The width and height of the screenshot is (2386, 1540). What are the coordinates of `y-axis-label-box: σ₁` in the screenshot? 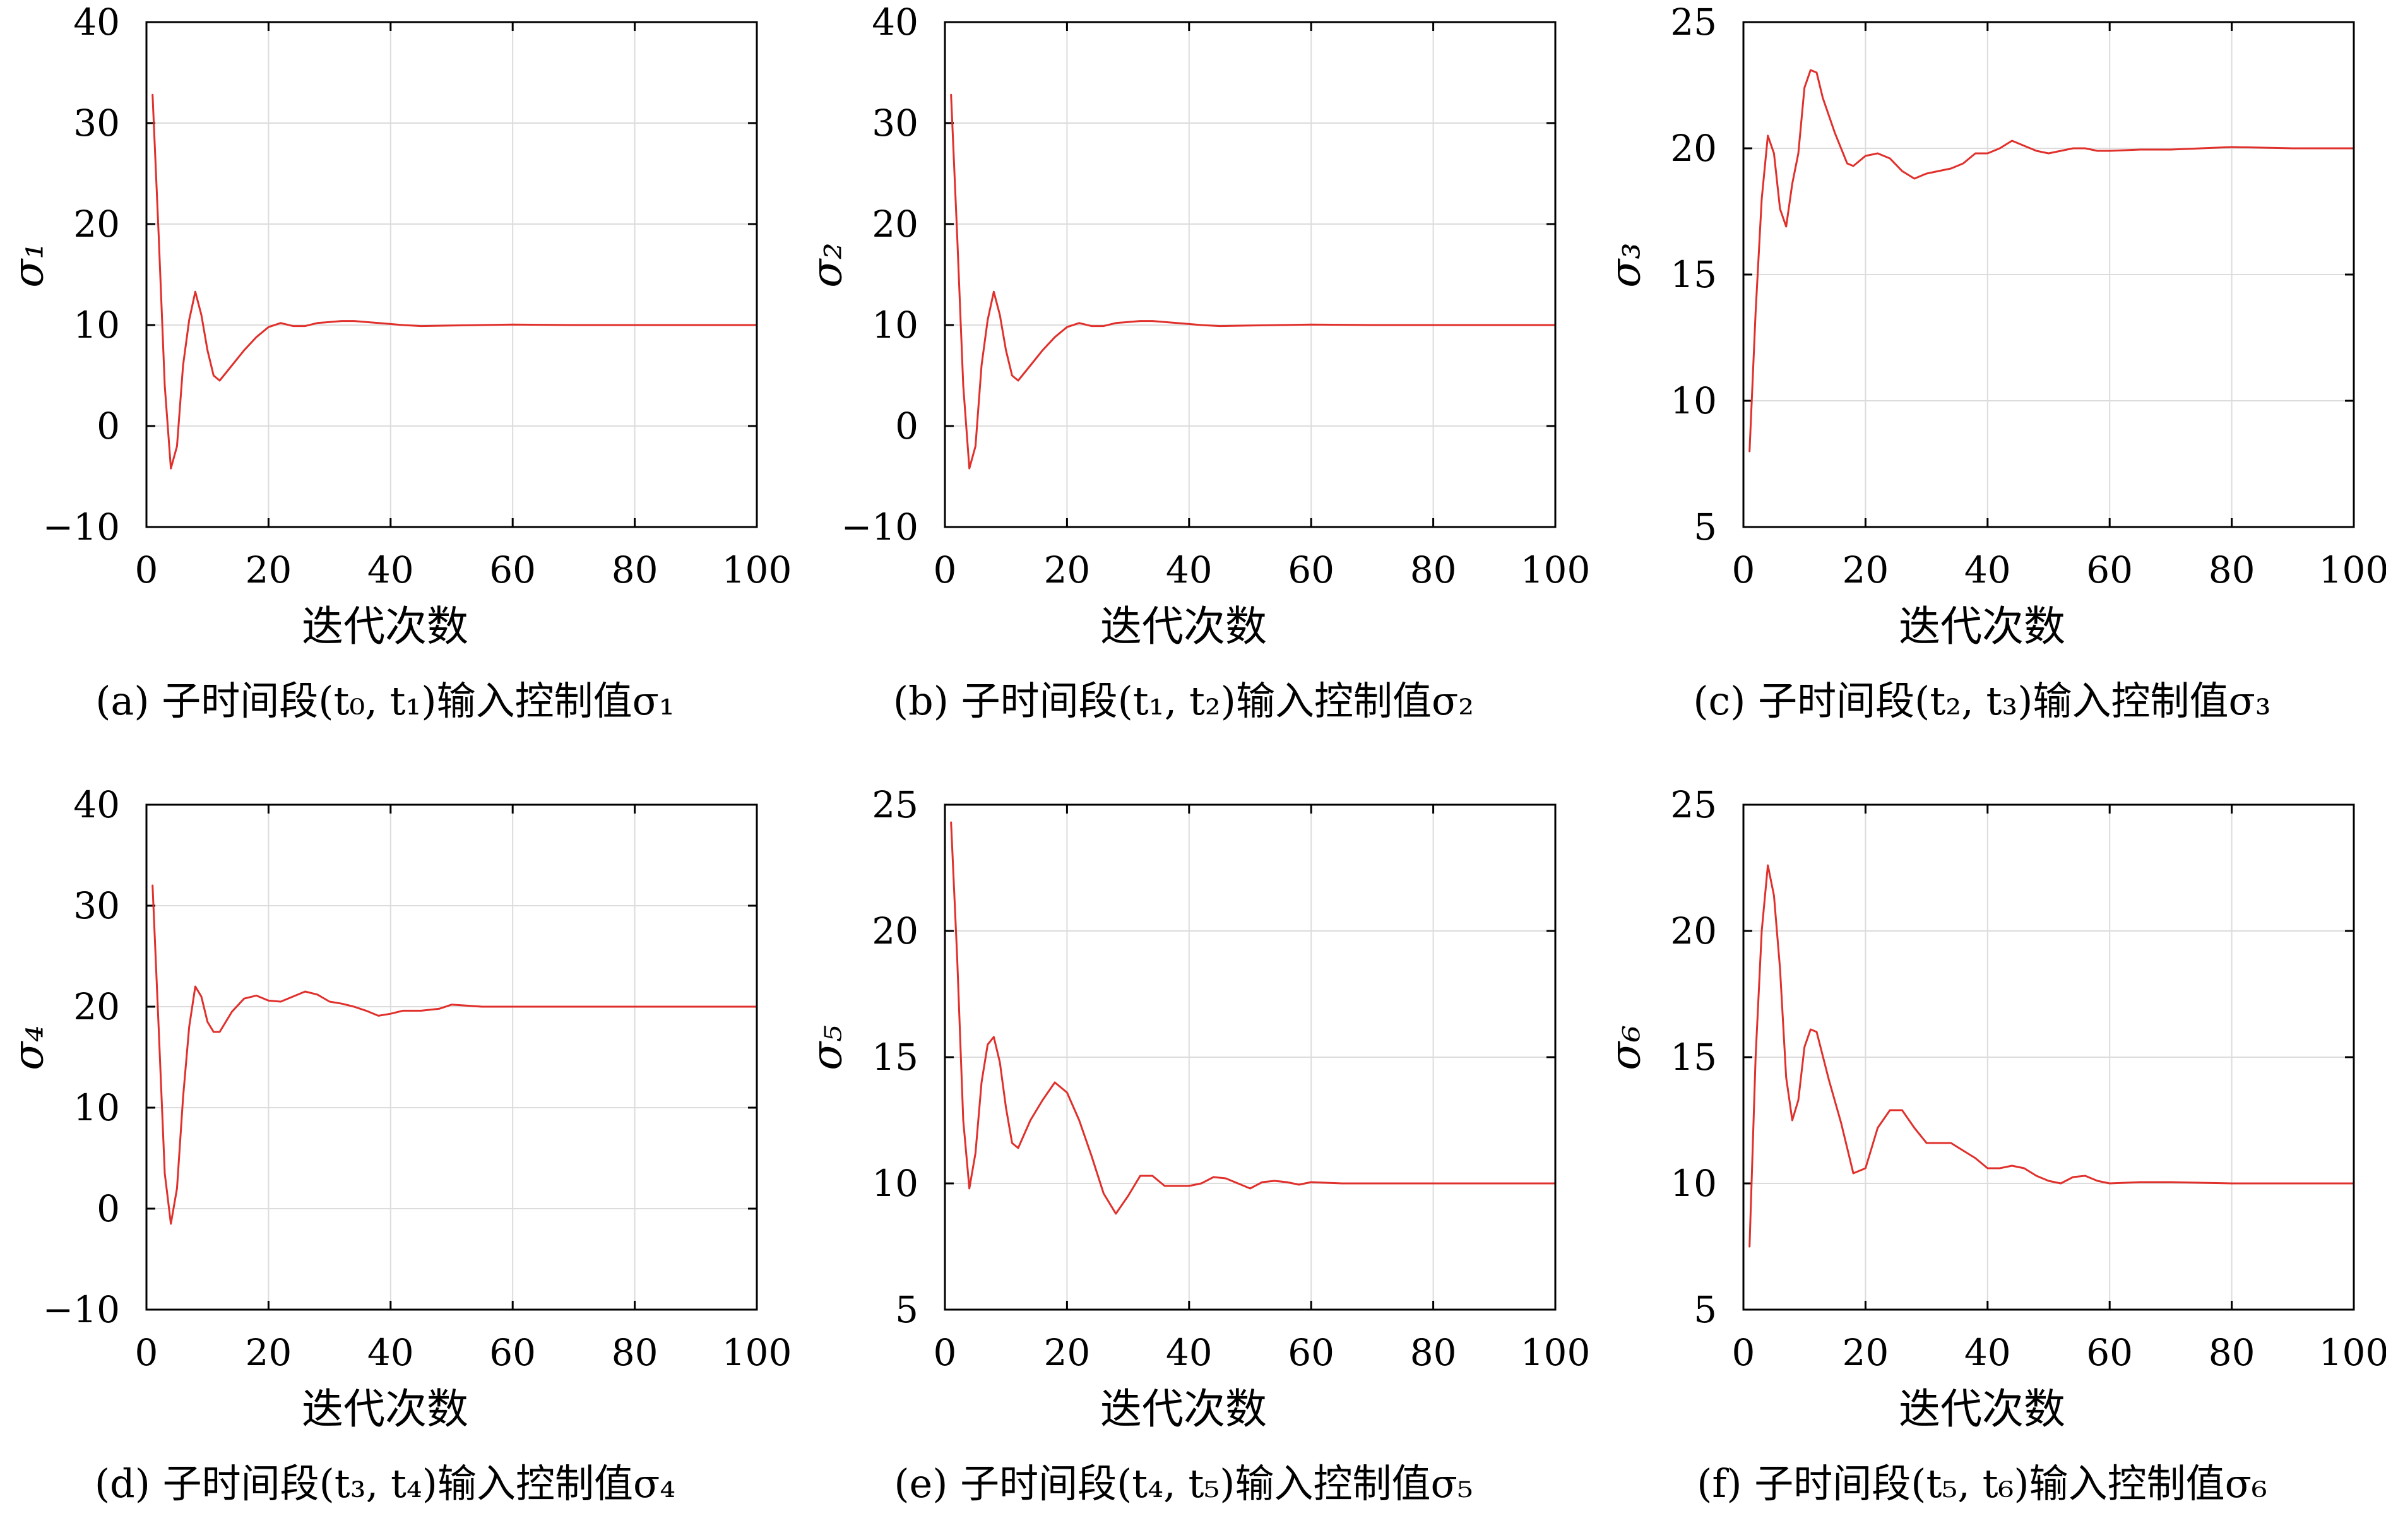 It's located at (28, 265).